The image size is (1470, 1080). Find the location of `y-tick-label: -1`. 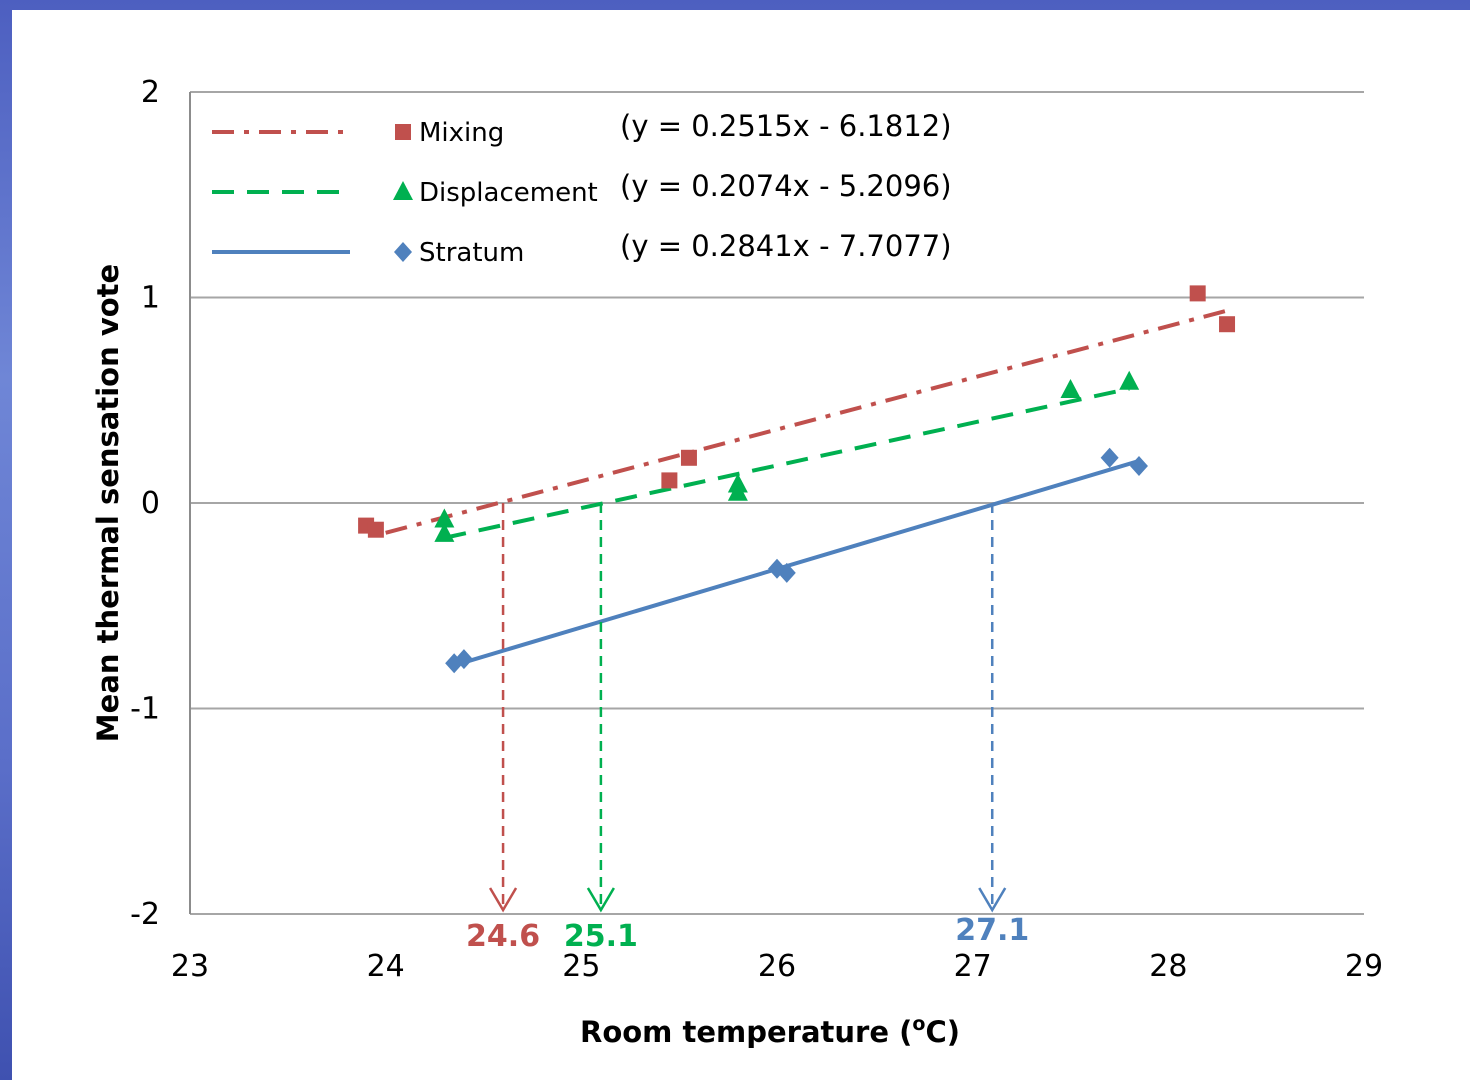

y-tick-label: -1 is located at coordinates (145, 709).